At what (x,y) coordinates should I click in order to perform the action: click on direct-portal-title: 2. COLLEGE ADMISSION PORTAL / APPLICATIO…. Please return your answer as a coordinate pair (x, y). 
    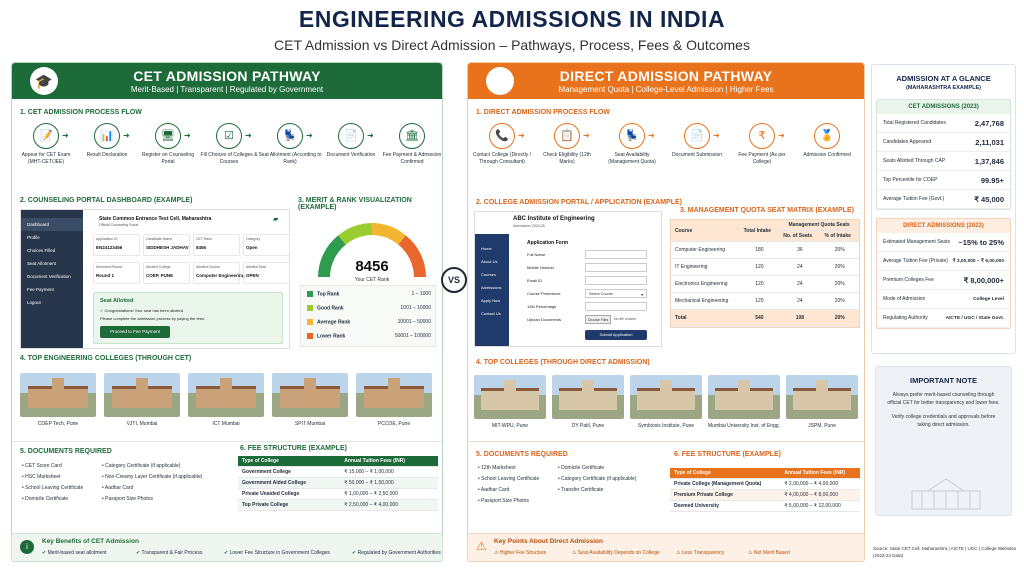
    Looking at the image, I should click on (579, 202).